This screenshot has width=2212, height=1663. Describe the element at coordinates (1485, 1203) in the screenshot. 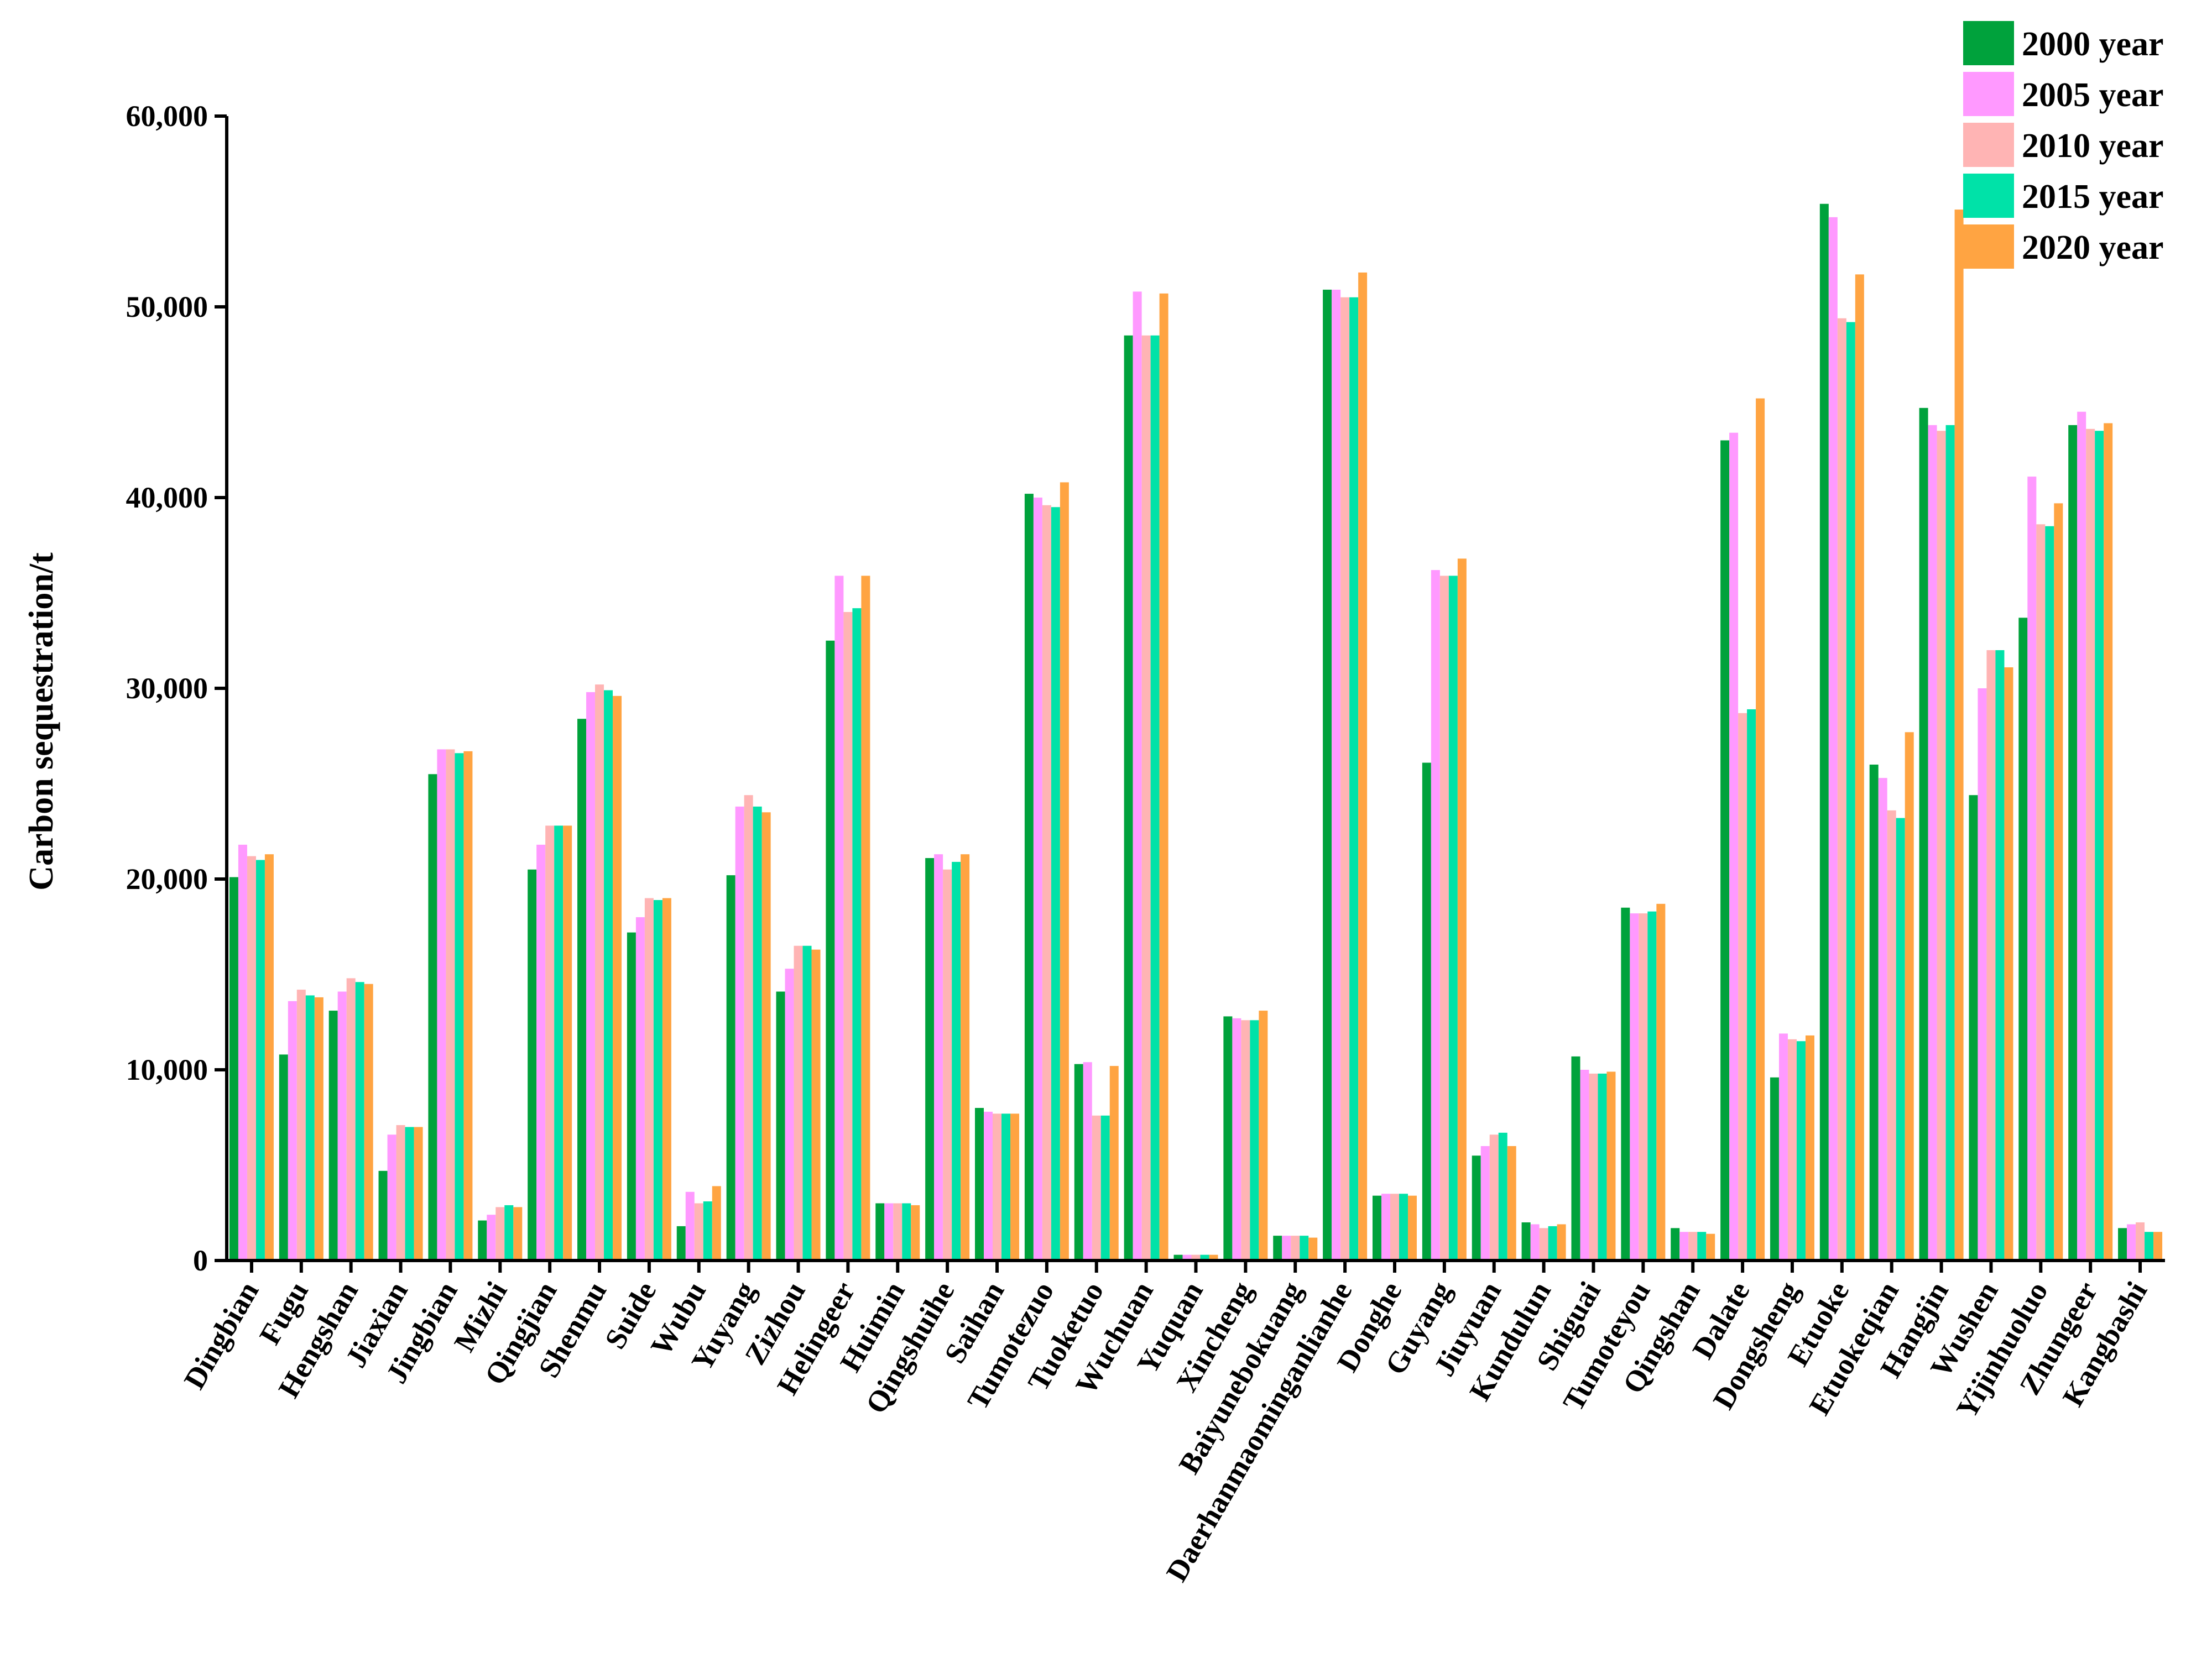

I see `bar-jiuyuan-2005-year` at that location.